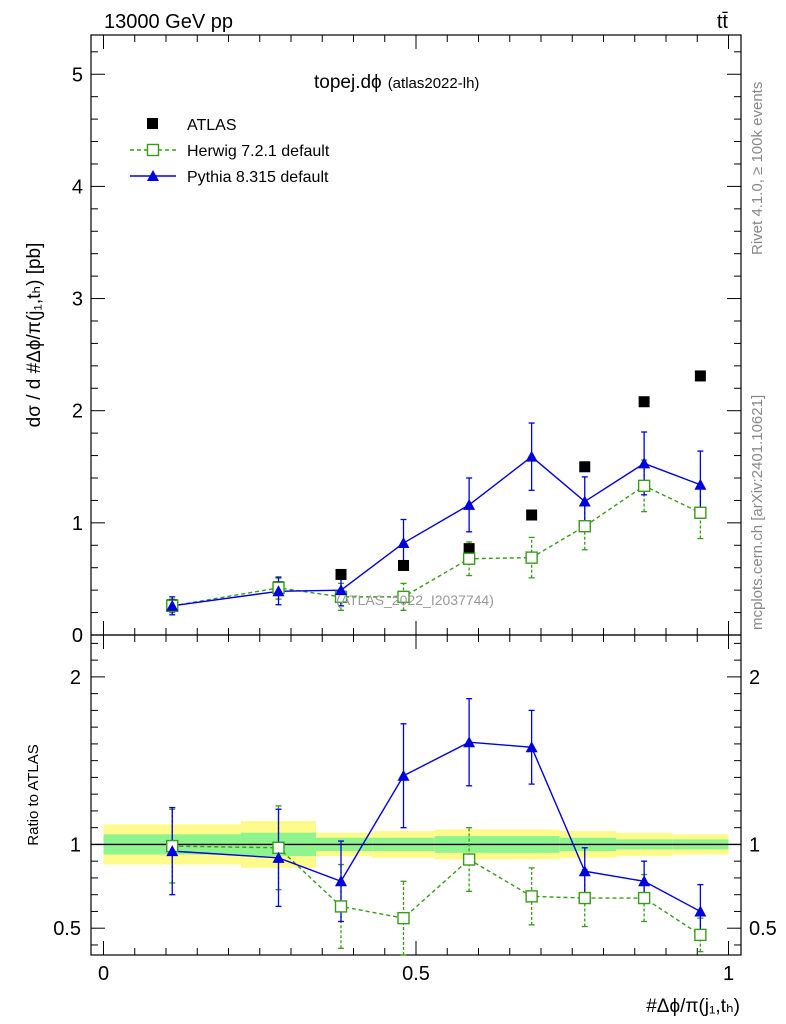 This screenshot has height=1024, width=786. What do you see at coordinates (103, 974) in the screenshot?
I see `x-tick-label: 0` at bounding box center [103, 974].